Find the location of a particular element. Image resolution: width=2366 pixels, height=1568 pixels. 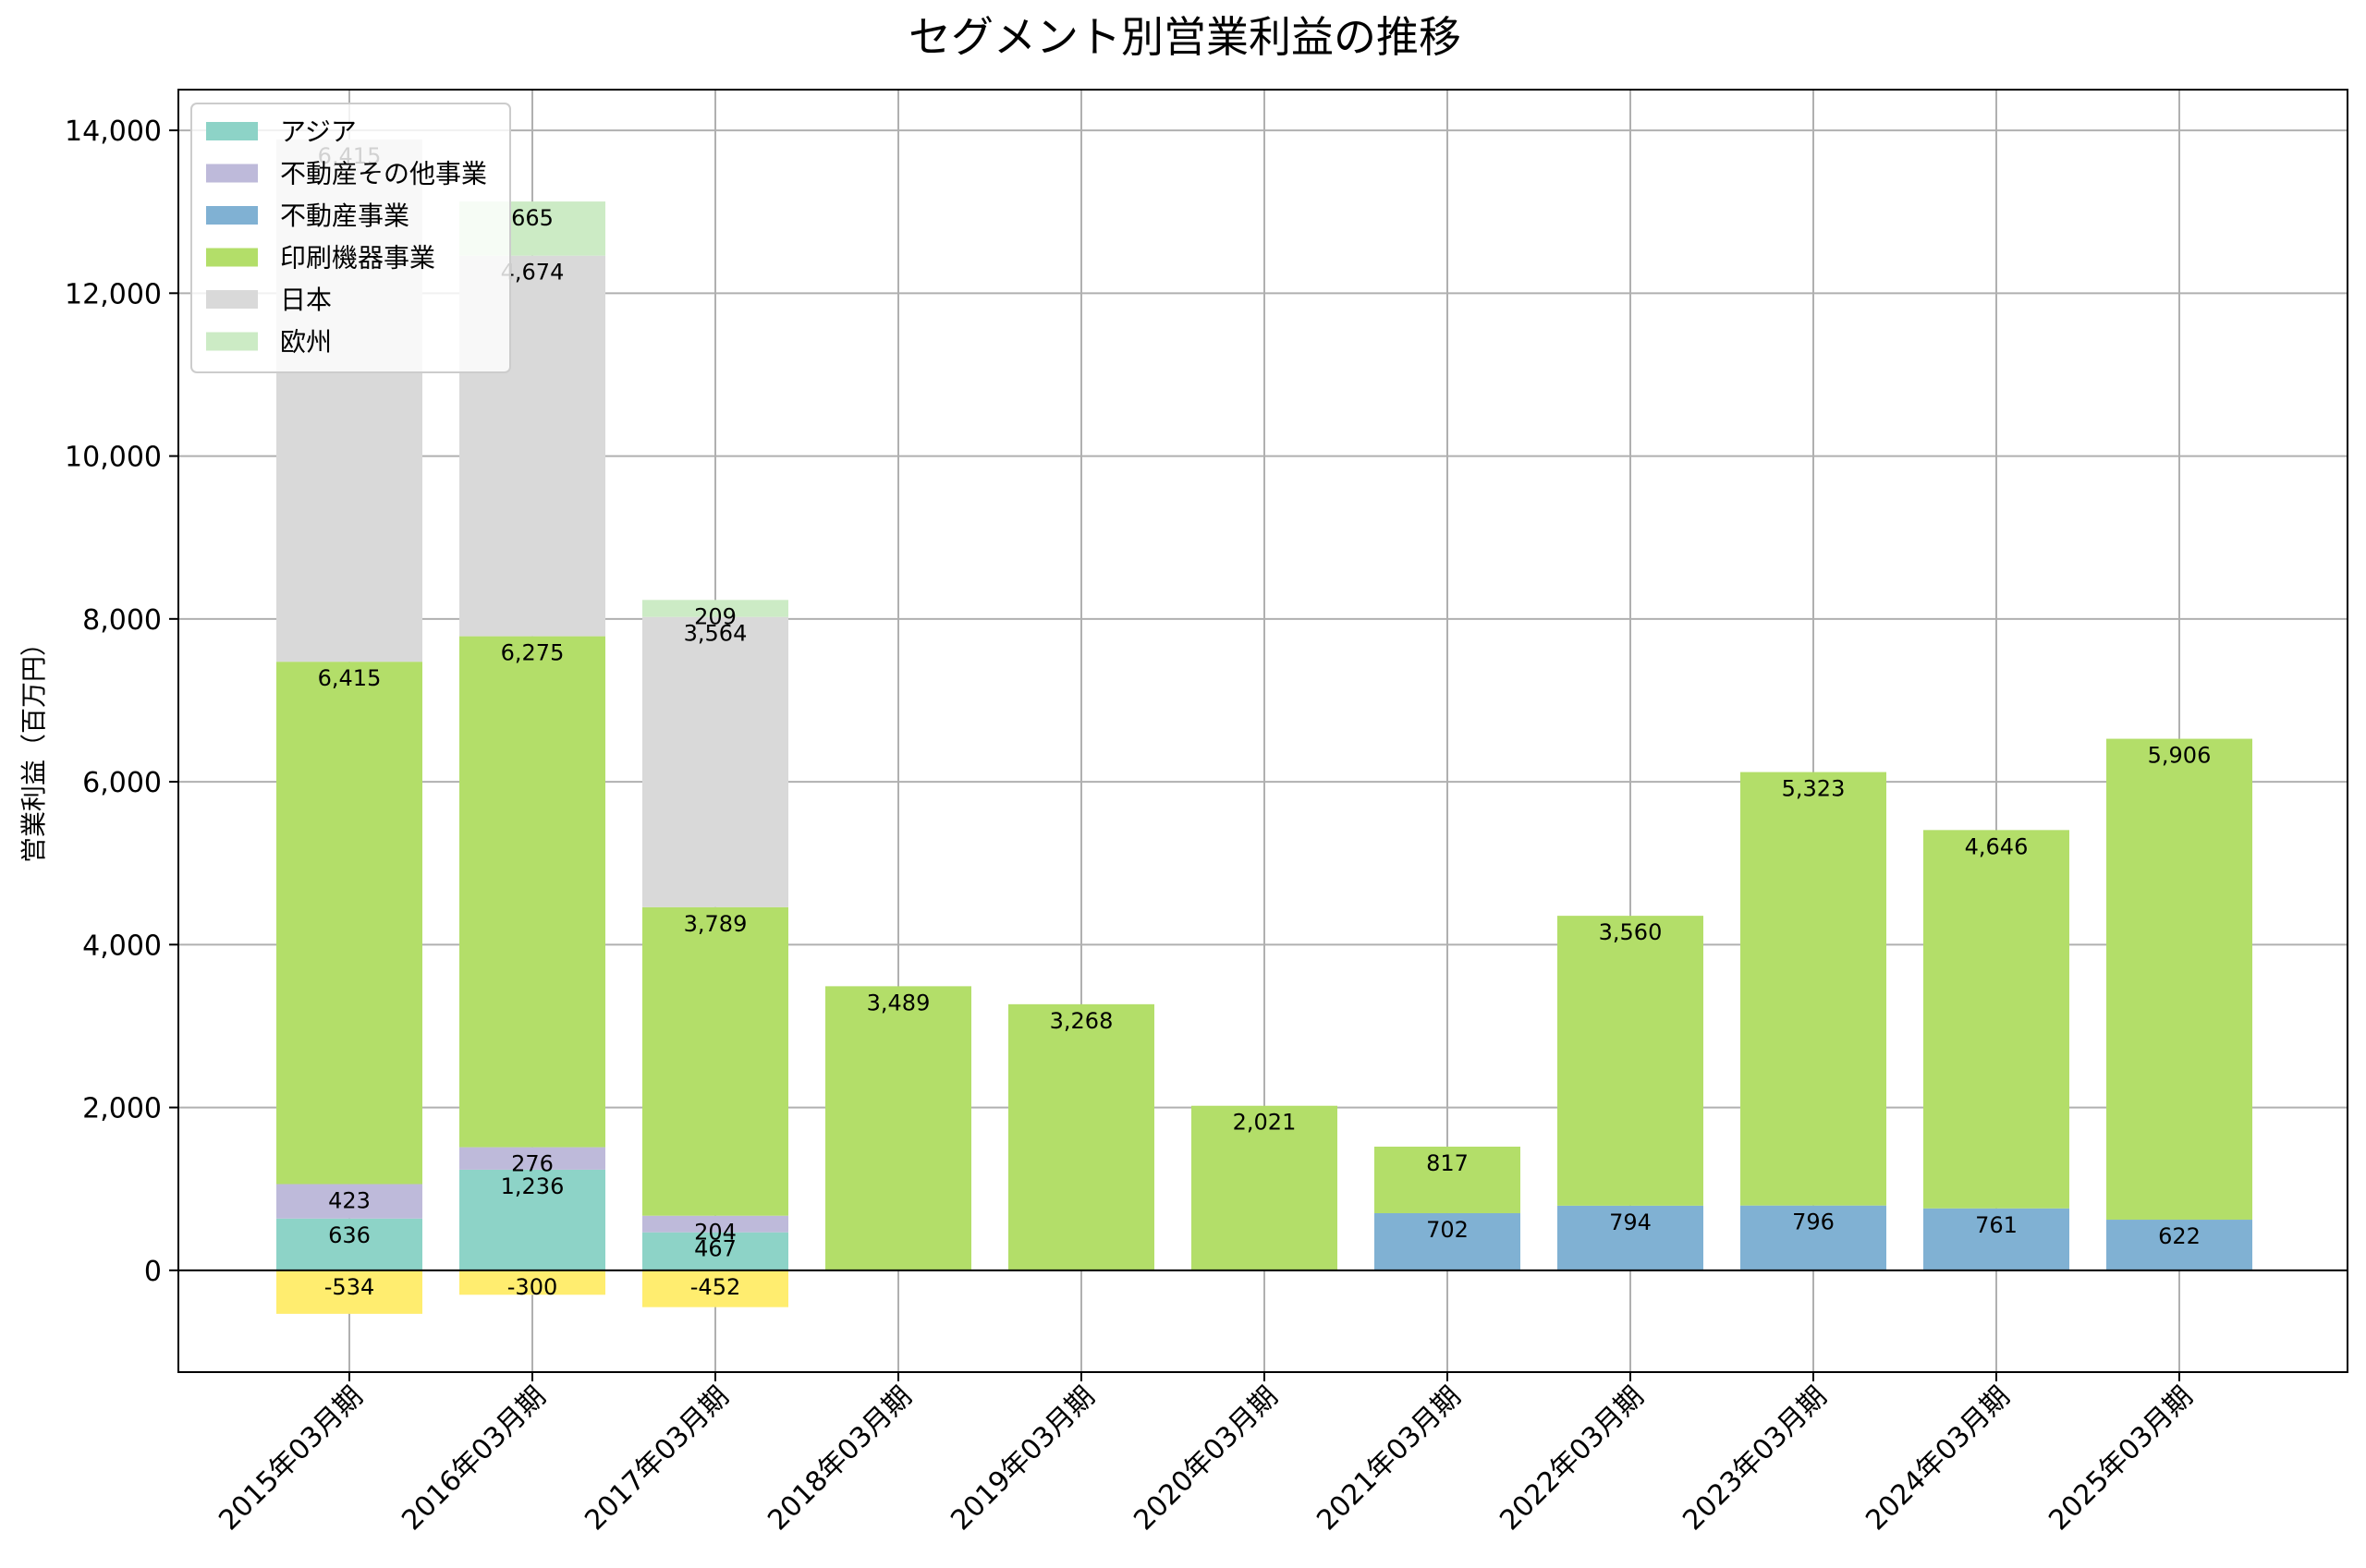

data-label: 209 is located at coordinates (716, 616).